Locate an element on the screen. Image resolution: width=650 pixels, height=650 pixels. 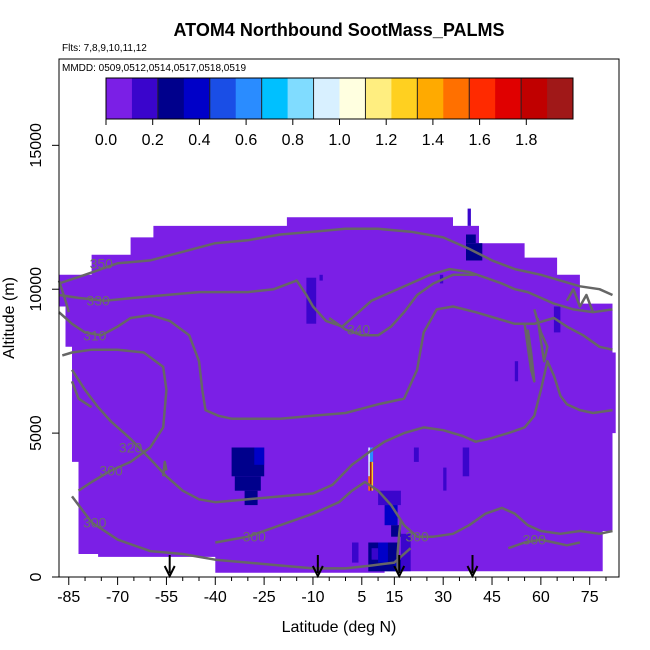
contour-label-5: 300 is located at coordinates (95, 522).